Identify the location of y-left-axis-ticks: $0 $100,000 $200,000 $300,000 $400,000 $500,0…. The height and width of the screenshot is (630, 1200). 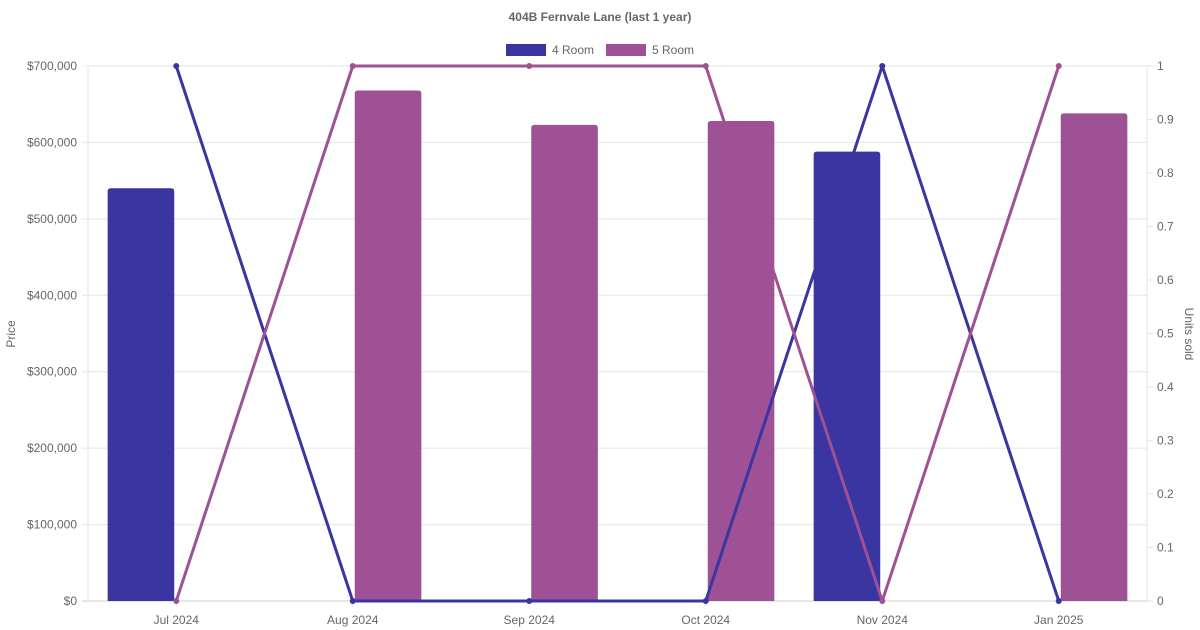
(52, 333).